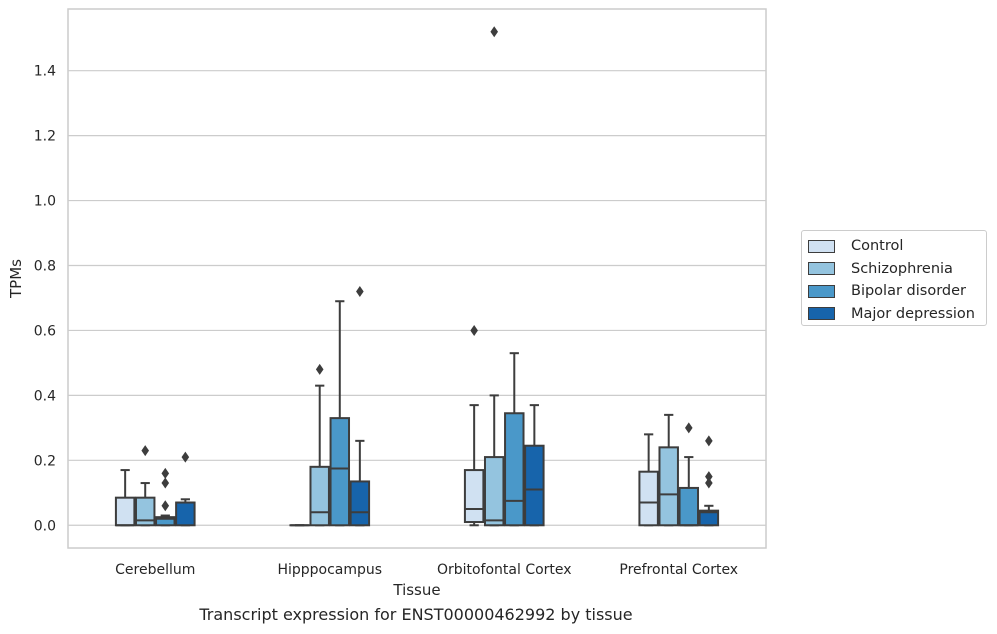 This screenshot has width=997, height=634. Describe the element at coordinates (913, 313) in the screenshot. I see `legend-label: Major depression` at that location.